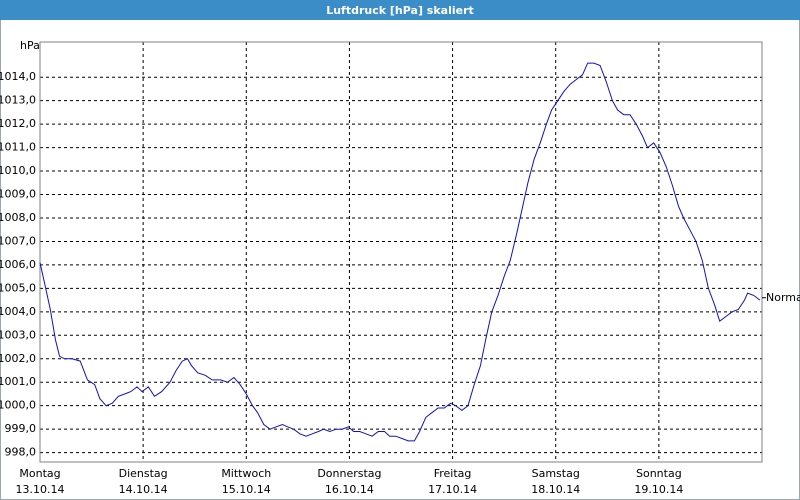 This screenshot has height=500, width=800. Describe the element at coordinates (18, 405) in the screenshot. I see `y-tick-label: 1000,0` at that location.